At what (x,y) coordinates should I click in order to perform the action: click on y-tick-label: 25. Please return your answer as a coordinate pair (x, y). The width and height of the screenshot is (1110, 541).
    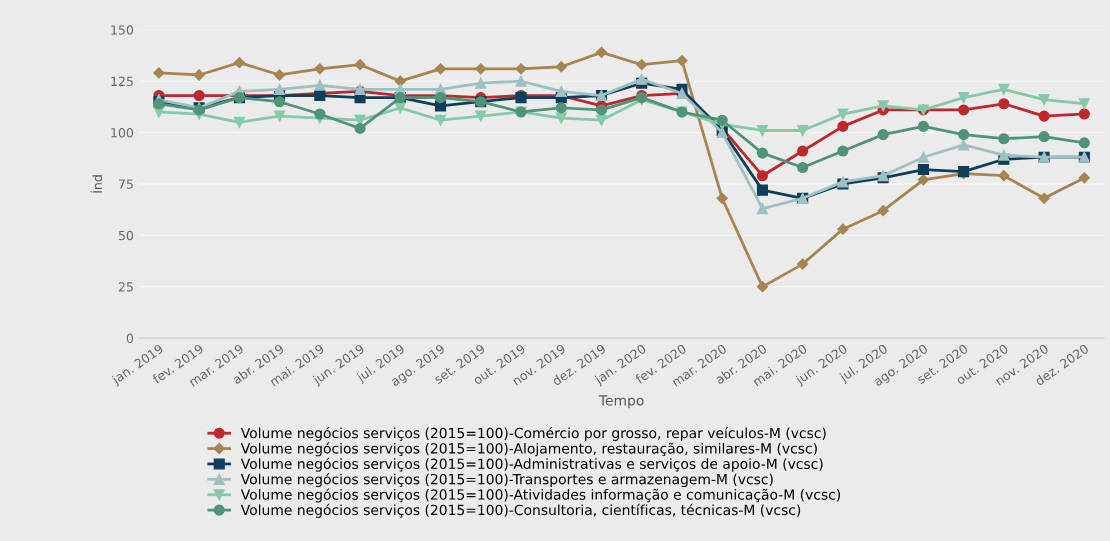
    Looking at the image, I should click on (125, 287).